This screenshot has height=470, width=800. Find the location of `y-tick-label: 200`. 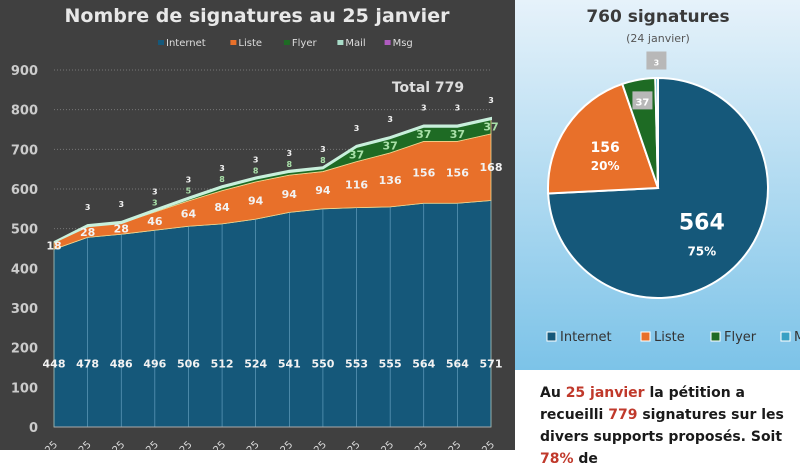

y-tick-label: 200 is located at coordinates (24, 349).